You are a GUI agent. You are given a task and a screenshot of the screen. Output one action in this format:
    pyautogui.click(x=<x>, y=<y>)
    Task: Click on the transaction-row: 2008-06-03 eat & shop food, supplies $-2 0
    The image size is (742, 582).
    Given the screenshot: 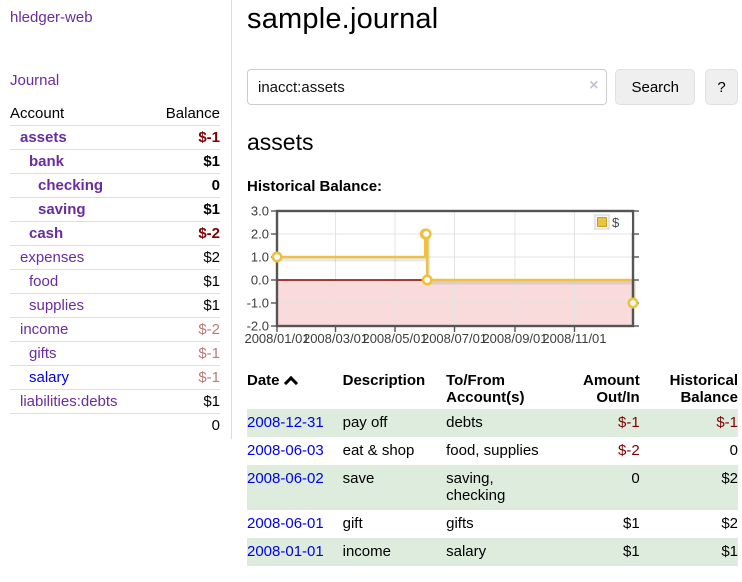 What is the action you would take?
    pyautogui.click(x=492, y=451)
    